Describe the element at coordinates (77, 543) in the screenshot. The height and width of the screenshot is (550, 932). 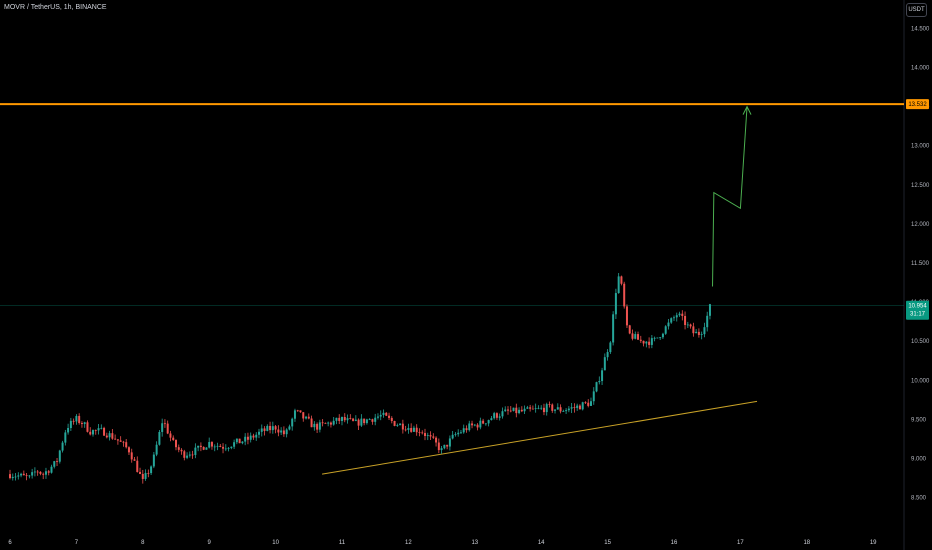
I see `x-tick-label: 7` at that location.